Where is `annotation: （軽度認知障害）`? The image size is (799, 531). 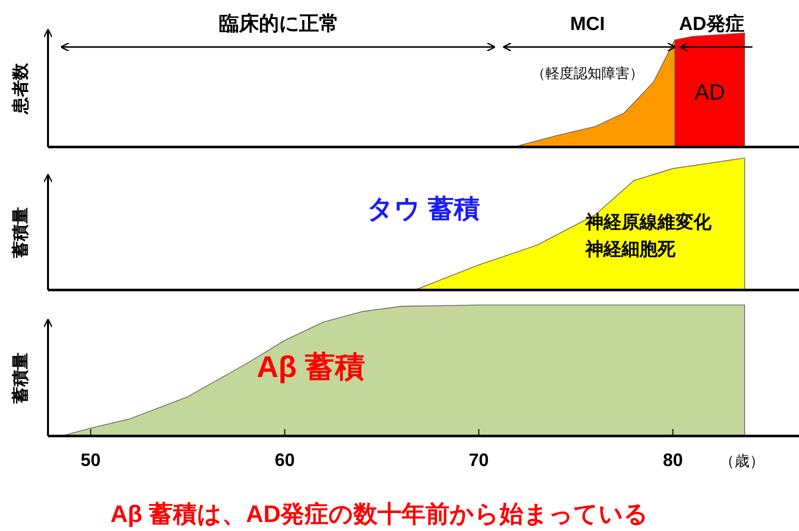 annotation: （軽度認知障害） is located at coordinates (587, 73).